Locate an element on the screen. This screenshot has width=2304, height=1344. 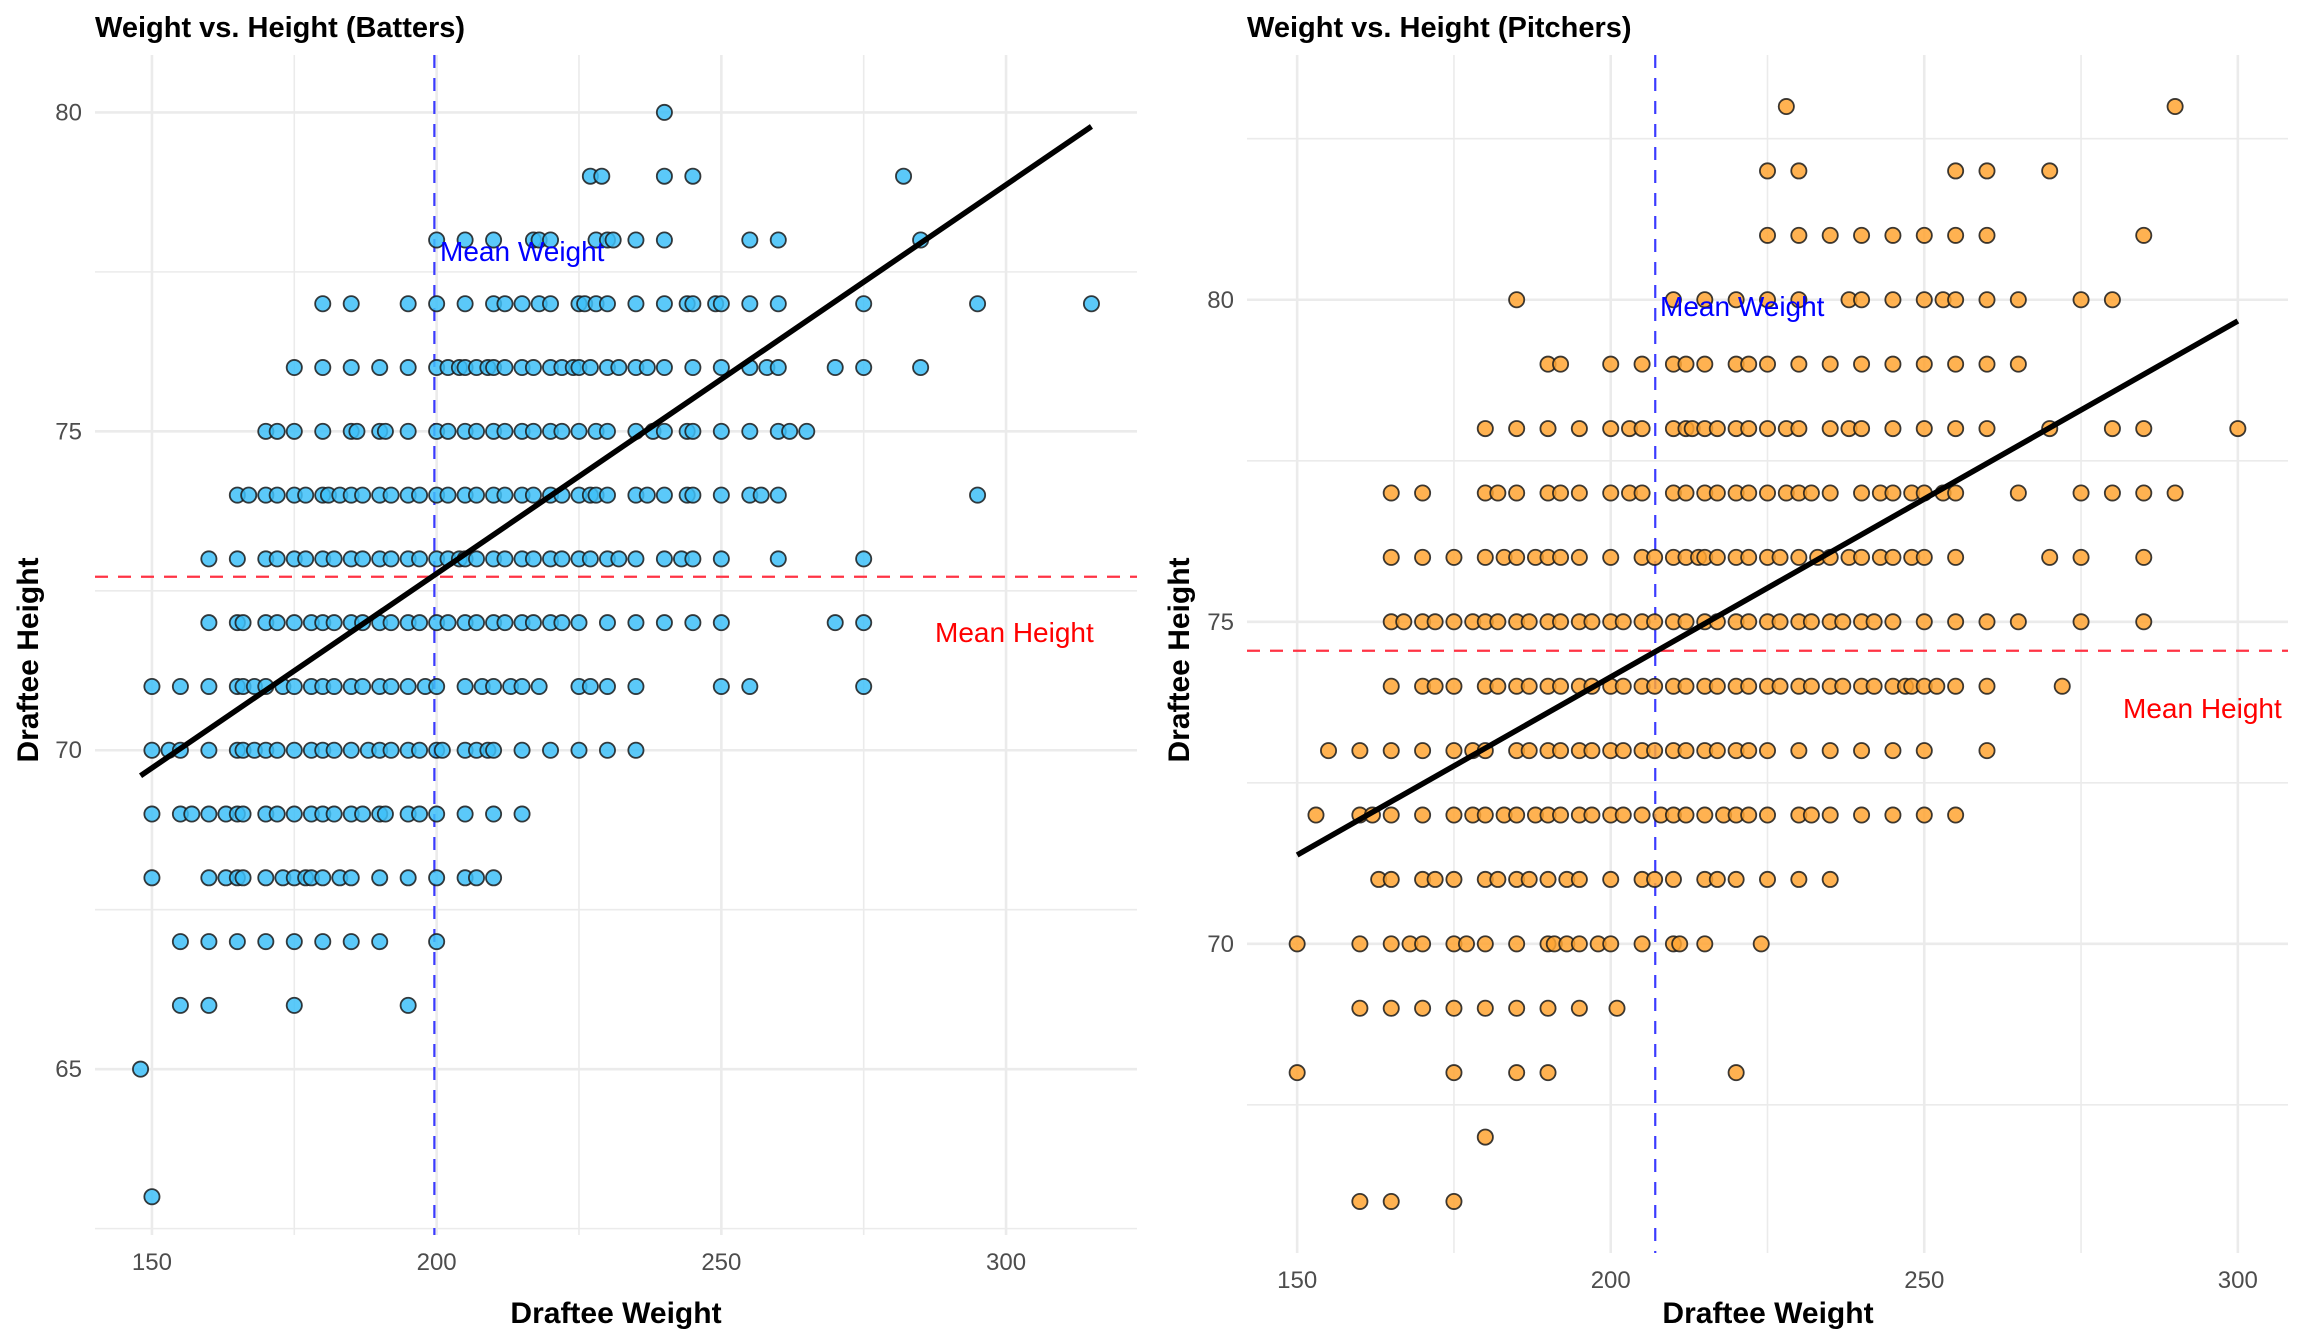
pitchers-mean-height-label: Mean Height is located at coordinates (2202, 708).